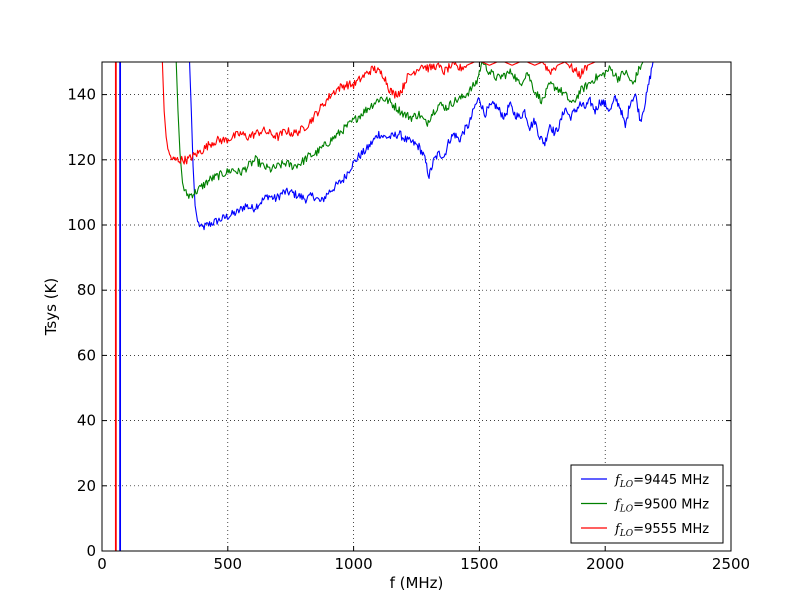 This screenshot has height=612, width=812. What do you see at coordinates (86, 355) in the screenshot?
I see `y-tick-label: 60` at bounding box center [86, 355].